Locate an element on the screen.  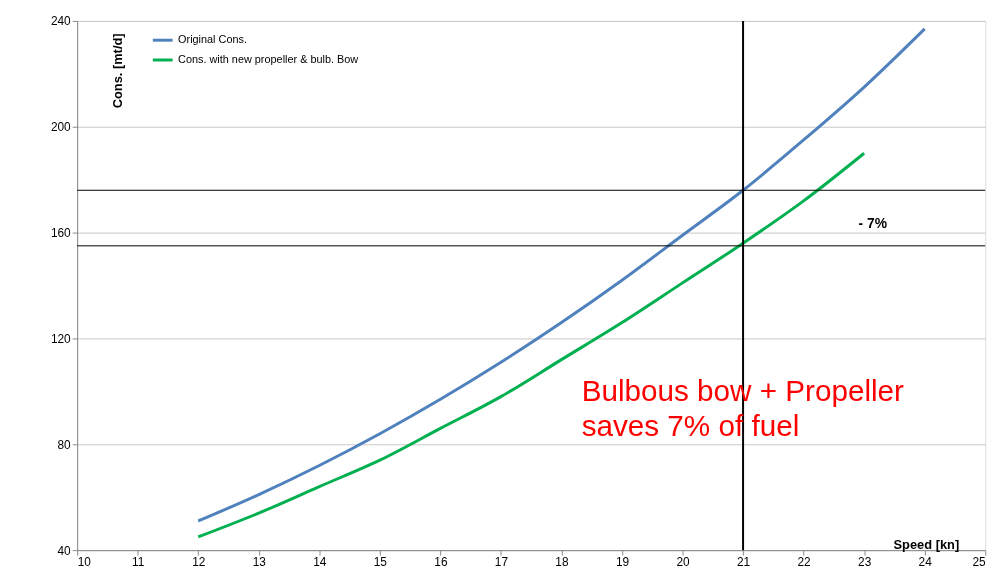
y-tick-label: 200 is located at coordinates (61, 127).